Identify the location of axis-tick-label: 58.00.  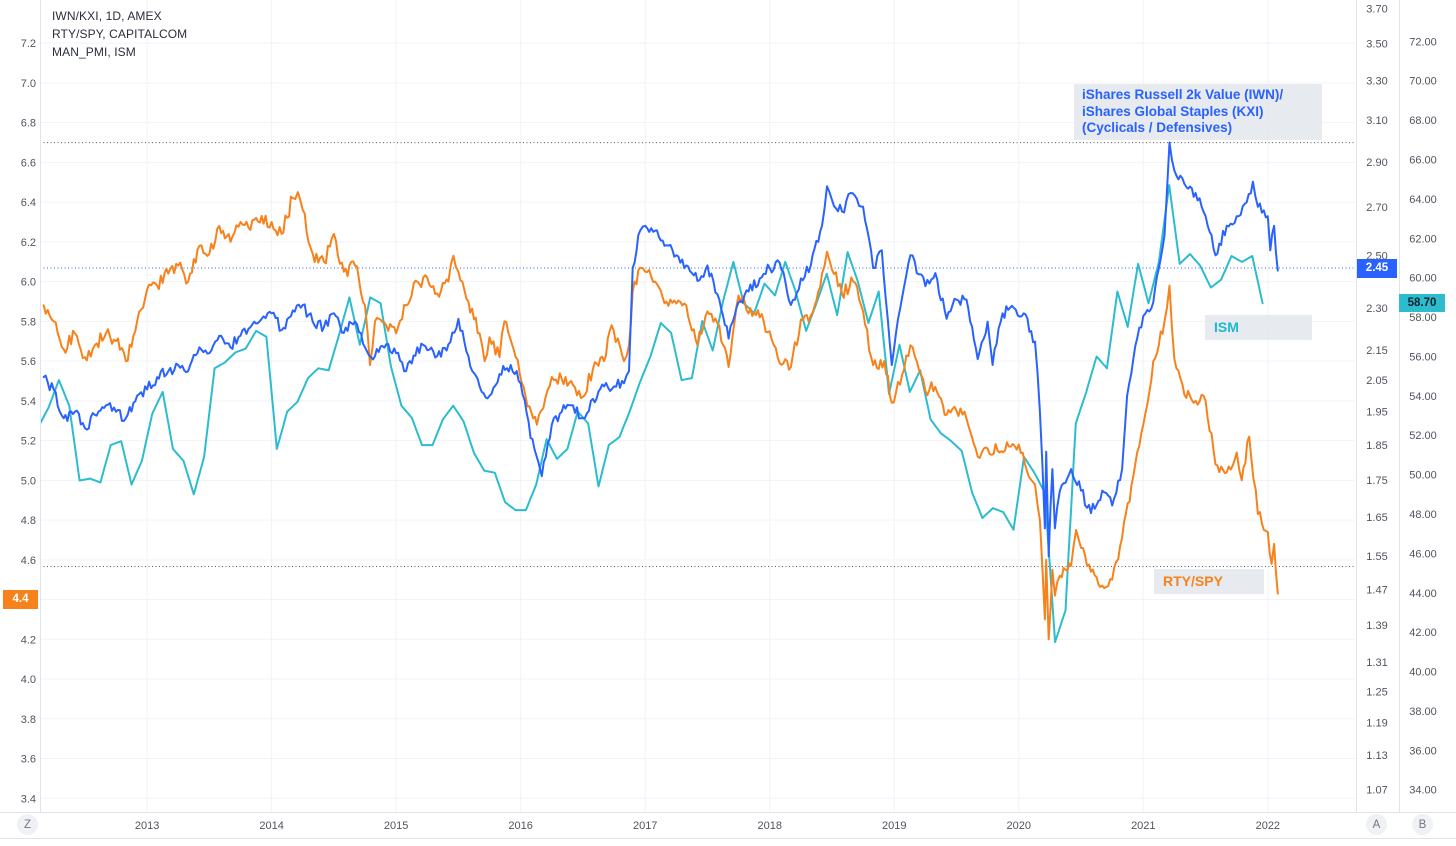
(1423, 318).